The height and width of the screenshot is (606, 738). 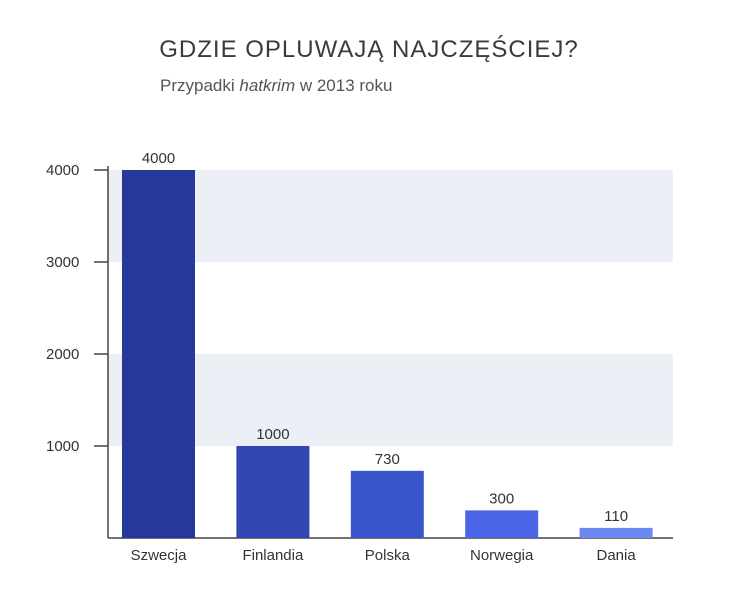 I want to click on x-category-label: Szwecja, so click(x=159, y=555).